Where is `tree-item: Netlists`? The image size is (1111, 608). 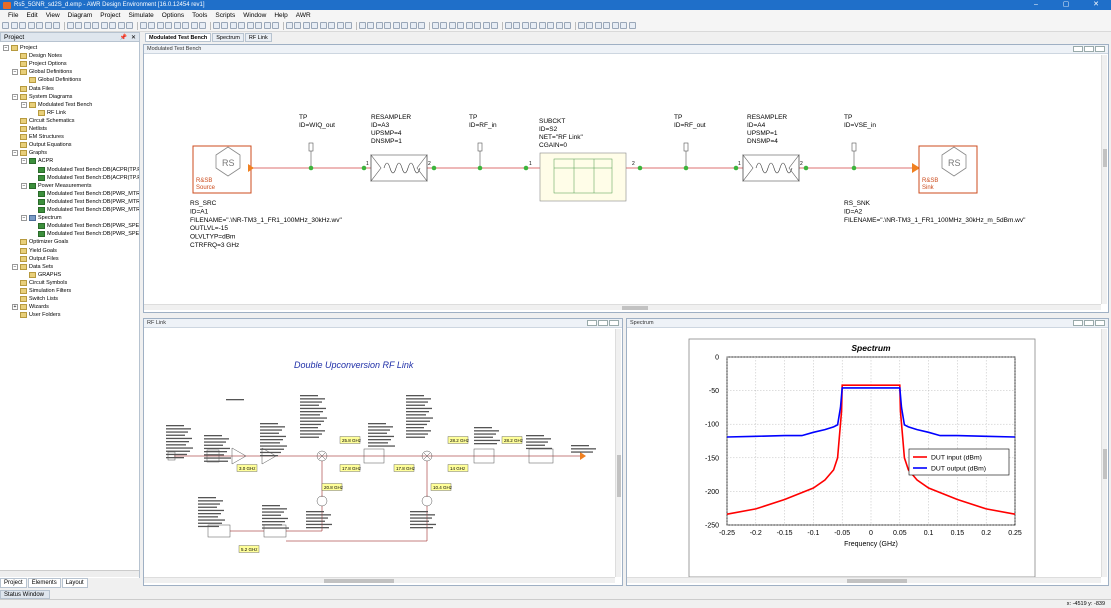 tree-item: Netlists is located at coordinates (29, 129).